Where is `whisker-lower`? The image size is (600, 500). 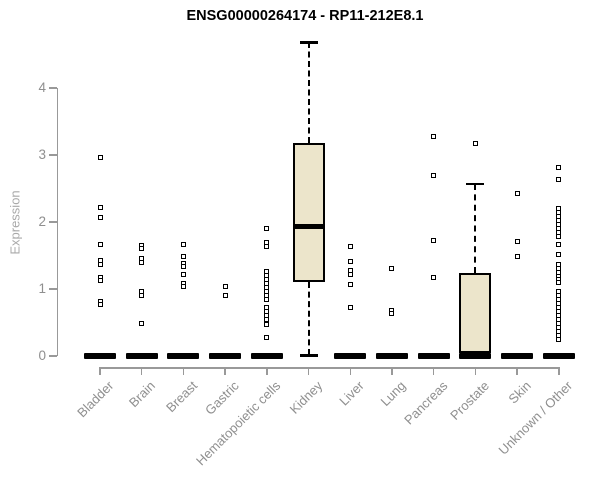
whisker-lower is located at coordinates (308, 319).